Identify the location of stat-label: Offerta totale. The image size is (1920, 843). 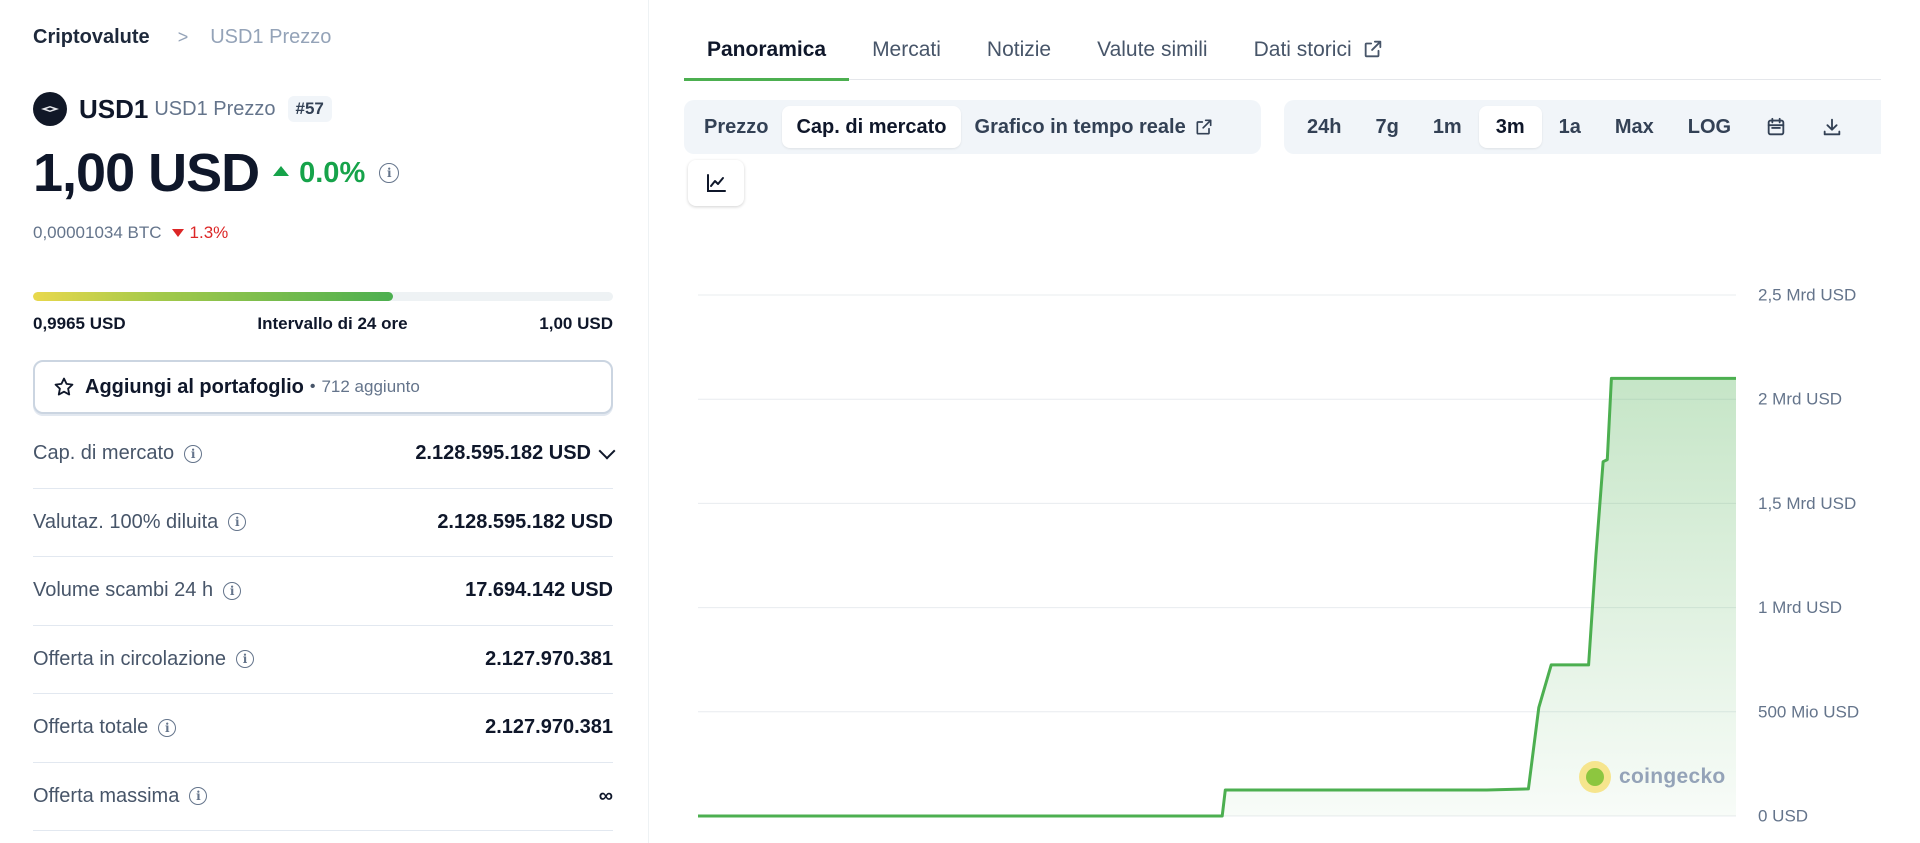
(91, 727).